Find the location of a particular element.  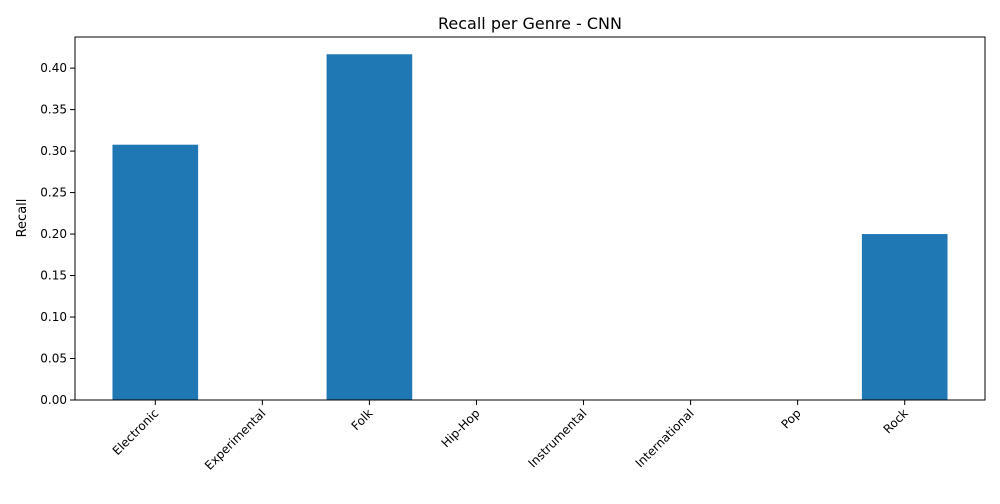

x-tick-label: Instrumental is located at coordinates (558, 438).